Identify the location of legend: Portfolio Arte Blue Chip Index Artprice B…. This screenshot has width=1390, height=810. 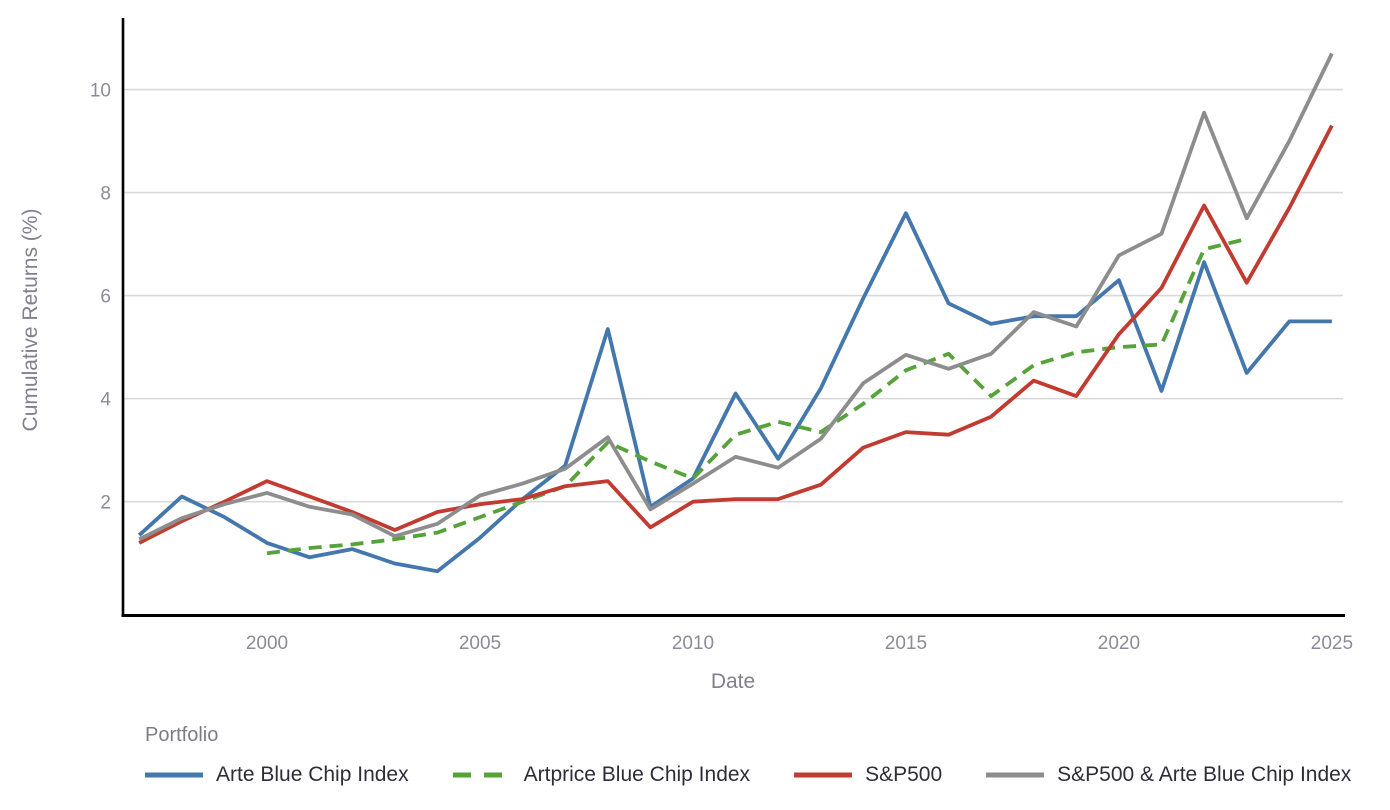
(748, 755).